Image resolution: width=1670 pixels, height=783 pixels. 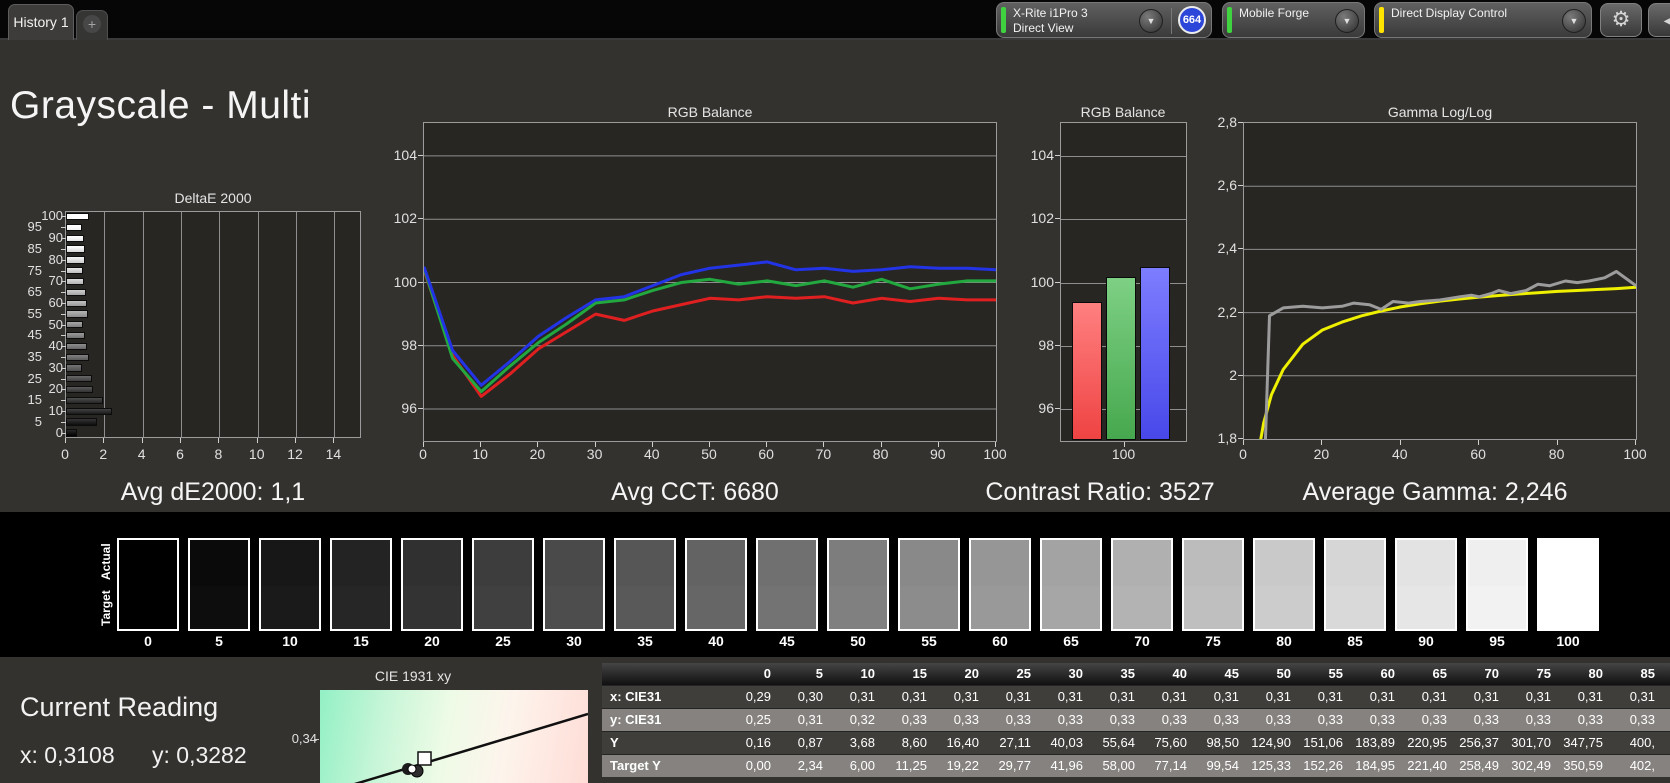 What do you see at coordinates (55, 237) in the screenshot?
I see `deltae-ytick-label: 90` at bounding box center [55, 237].